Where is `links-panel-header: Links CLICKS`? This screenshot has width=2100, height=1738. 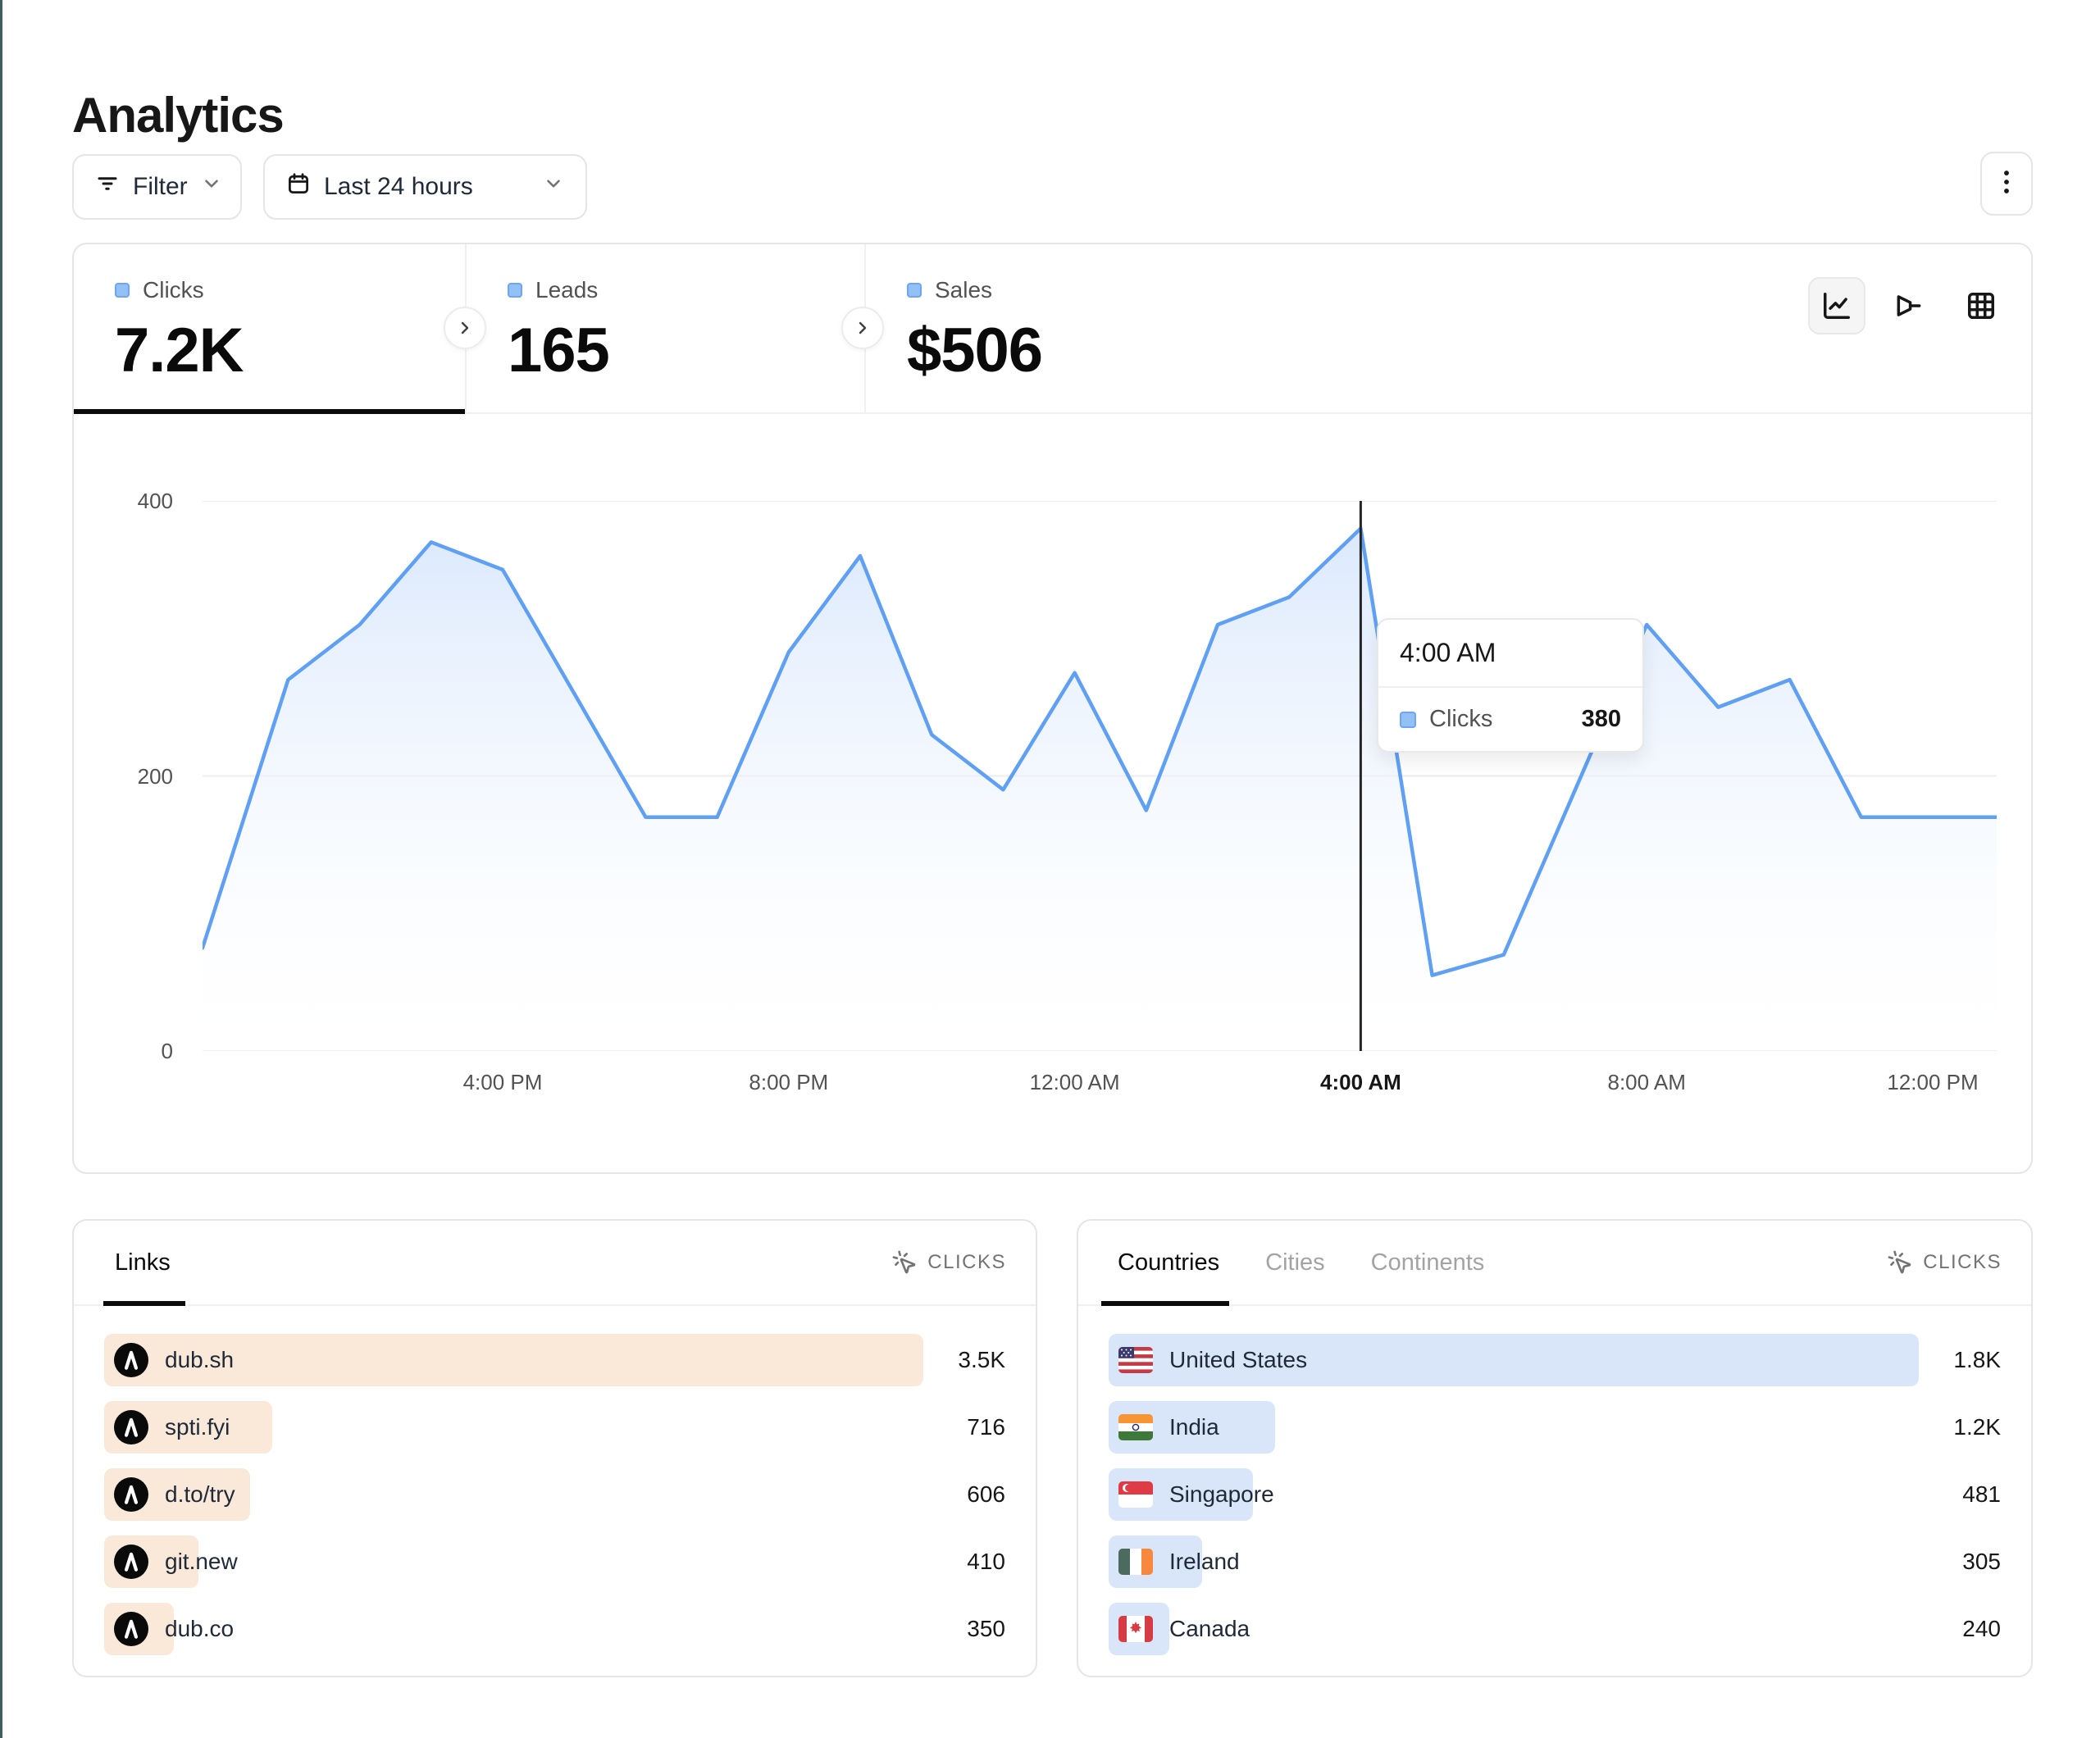
links-panel-header: Links CLICKS is located at coordinates (555, 1263).